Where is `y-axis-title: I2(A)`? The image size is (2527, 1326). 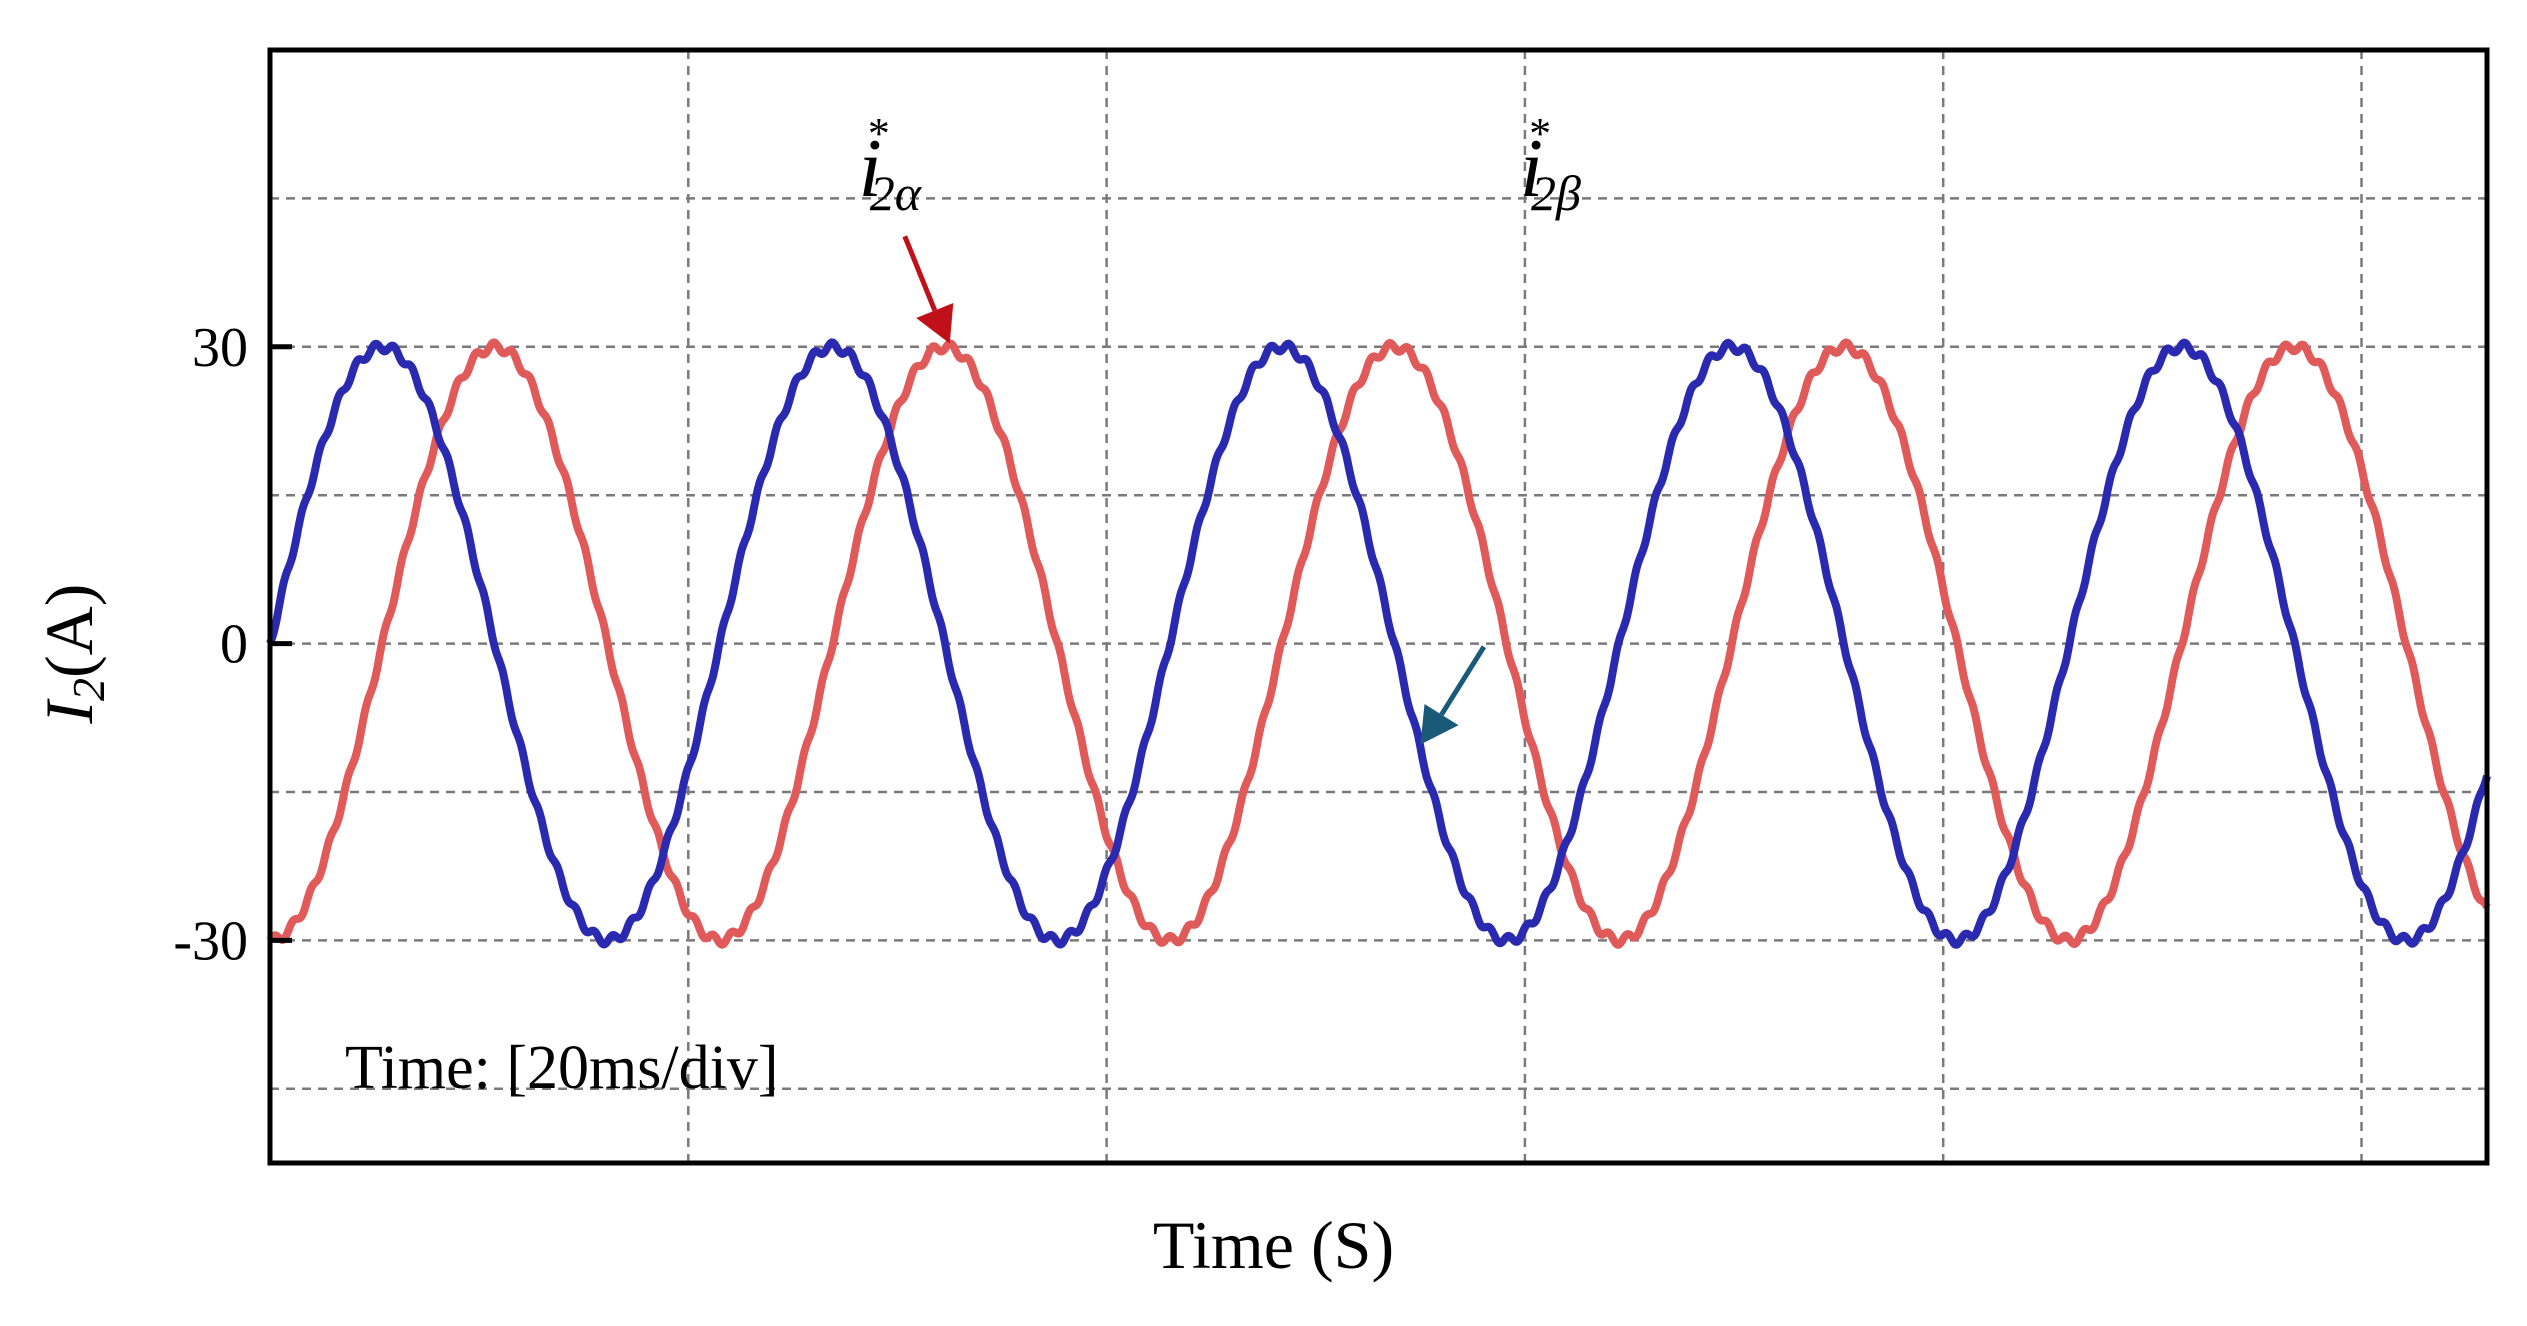 y-axis-title: I2(A) is located at coordinates (72, 654).